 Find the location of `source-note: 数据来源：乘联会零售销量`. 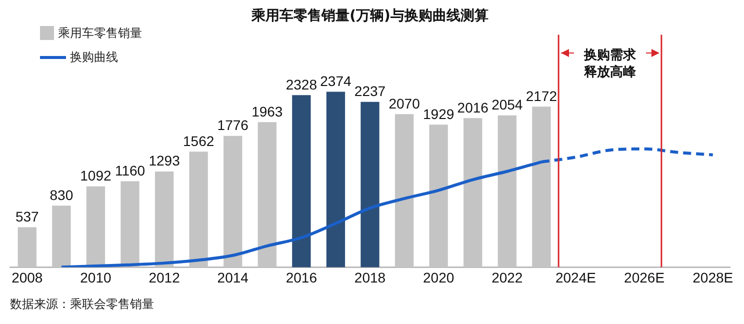

source-note: 数据来源：乘联会零售销量 is located at coordinates (82, 304).